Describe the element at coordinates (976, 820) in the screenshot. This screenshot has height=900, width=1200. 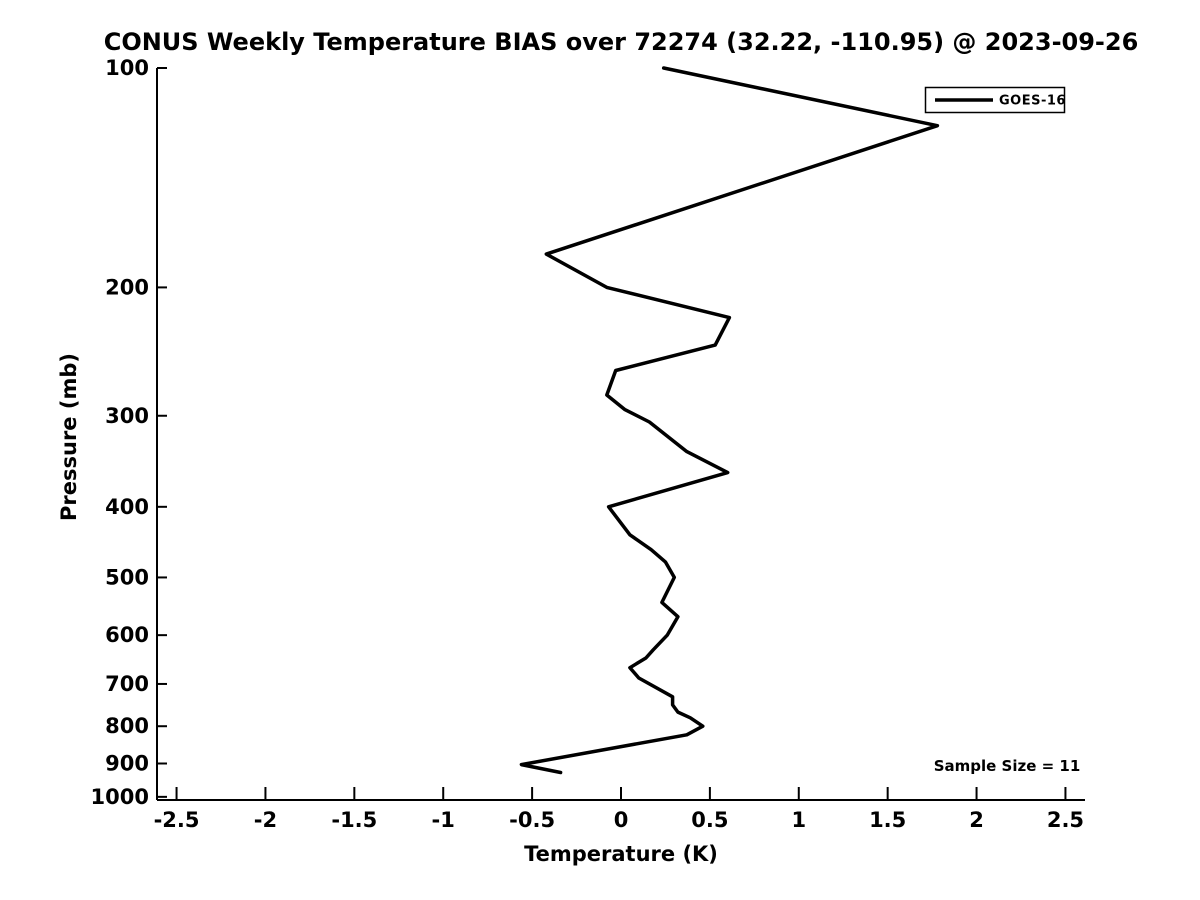
I see `x-tick-label: 2` at that location.